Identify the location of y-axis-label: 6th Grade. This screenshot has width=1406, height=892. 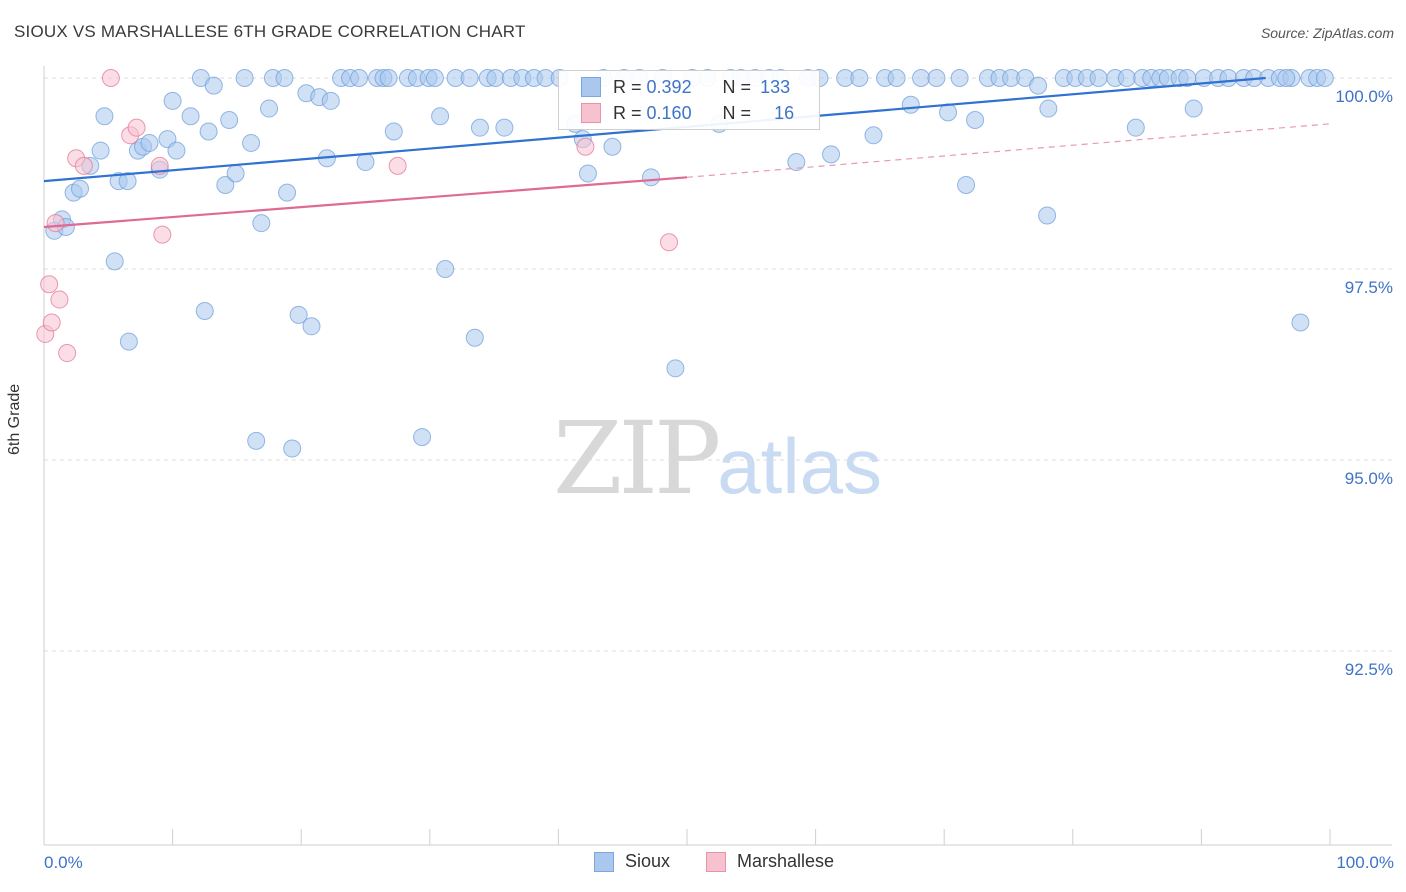
(14, 419).